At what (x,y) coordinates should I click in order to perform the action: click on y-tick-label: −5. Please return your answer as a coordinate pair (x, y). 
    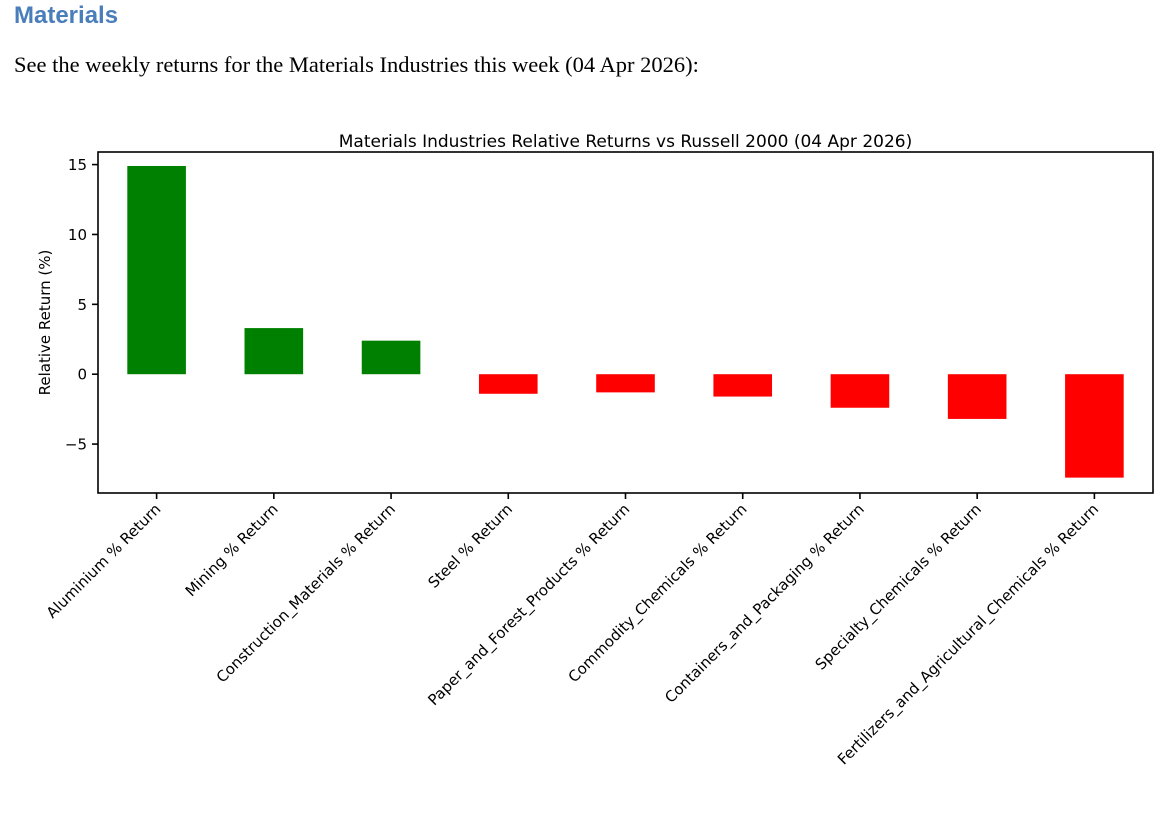
    Looking at the image, I should click on (76, 445).